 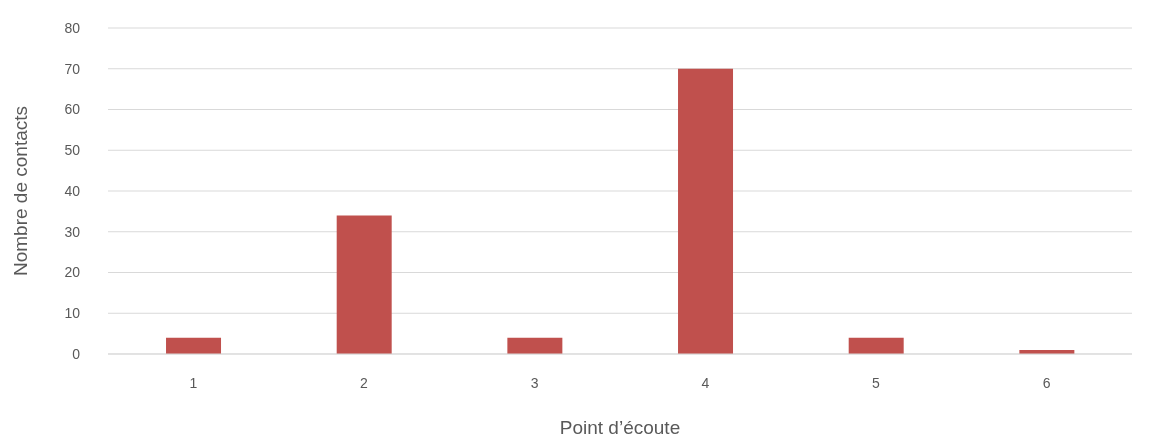 I want to click on y-tick-label: 80, so click(x=72, y=27).